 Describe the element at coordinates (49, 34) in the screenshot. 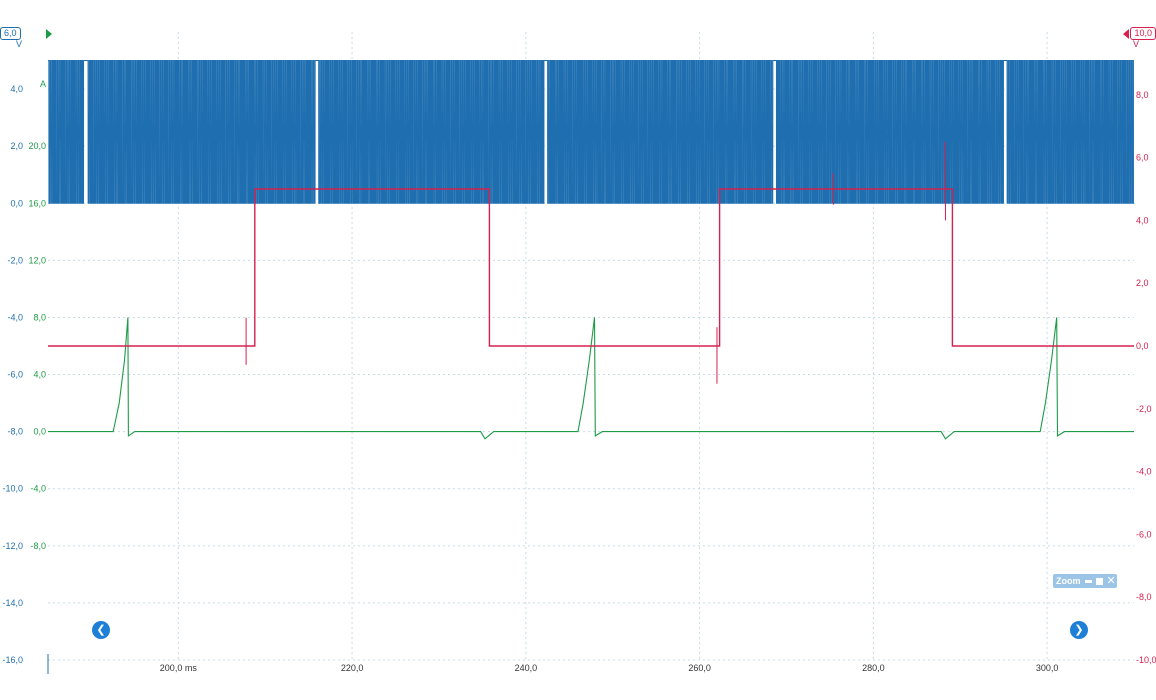

I see `channel-a-marker-icon` at that location.